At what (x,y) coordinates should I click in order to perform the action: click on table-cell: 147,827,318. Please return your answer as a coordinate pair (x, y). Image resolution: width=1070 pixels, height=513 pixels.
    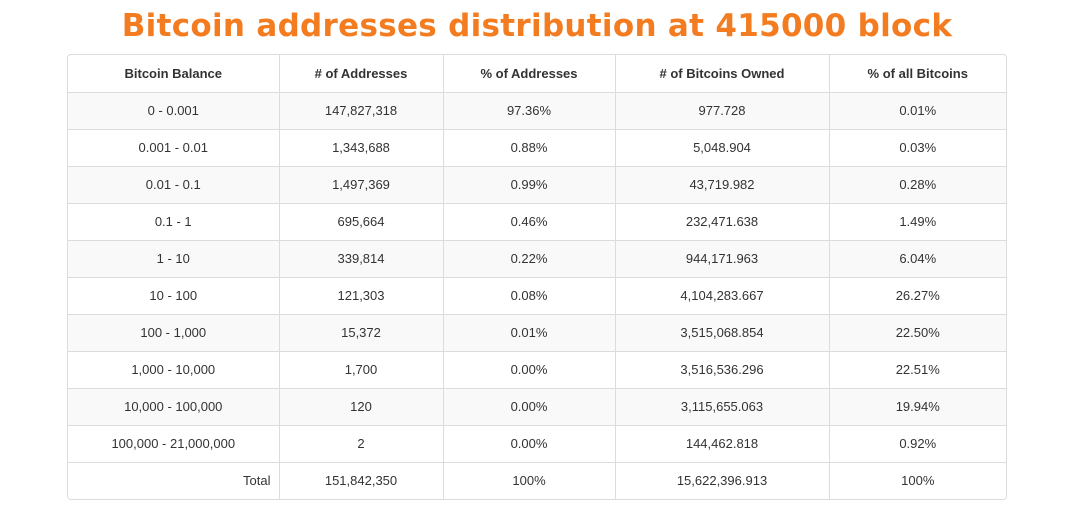
    Looking at the image, I should click on (361, 110).